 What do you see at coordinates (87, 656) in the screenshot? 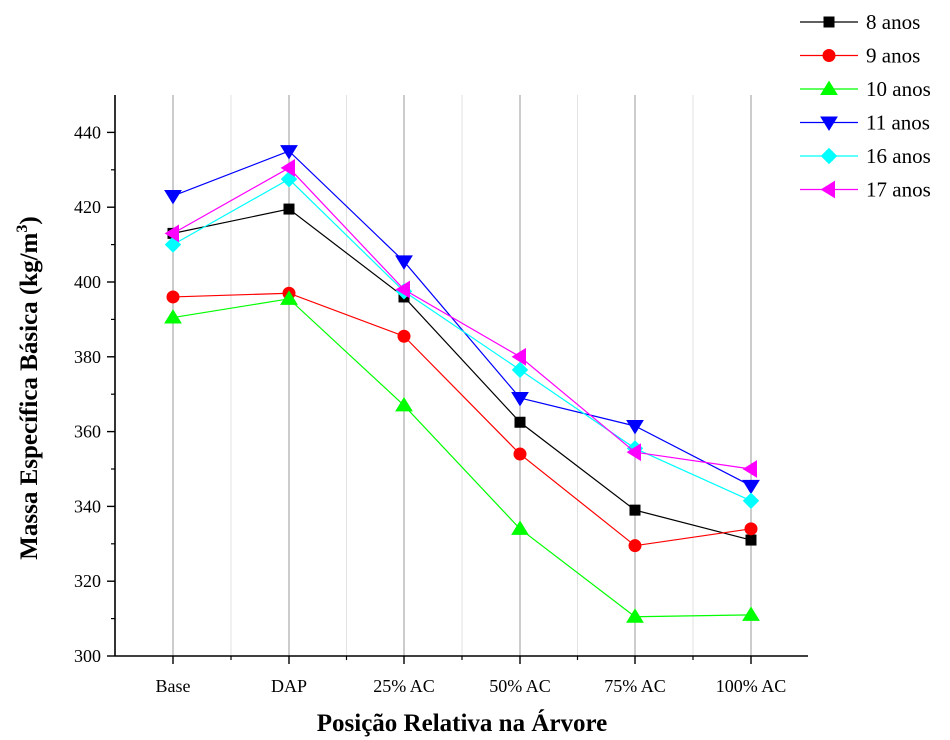
I see `y-tick-label: 300` at bounding box center [87, 656].